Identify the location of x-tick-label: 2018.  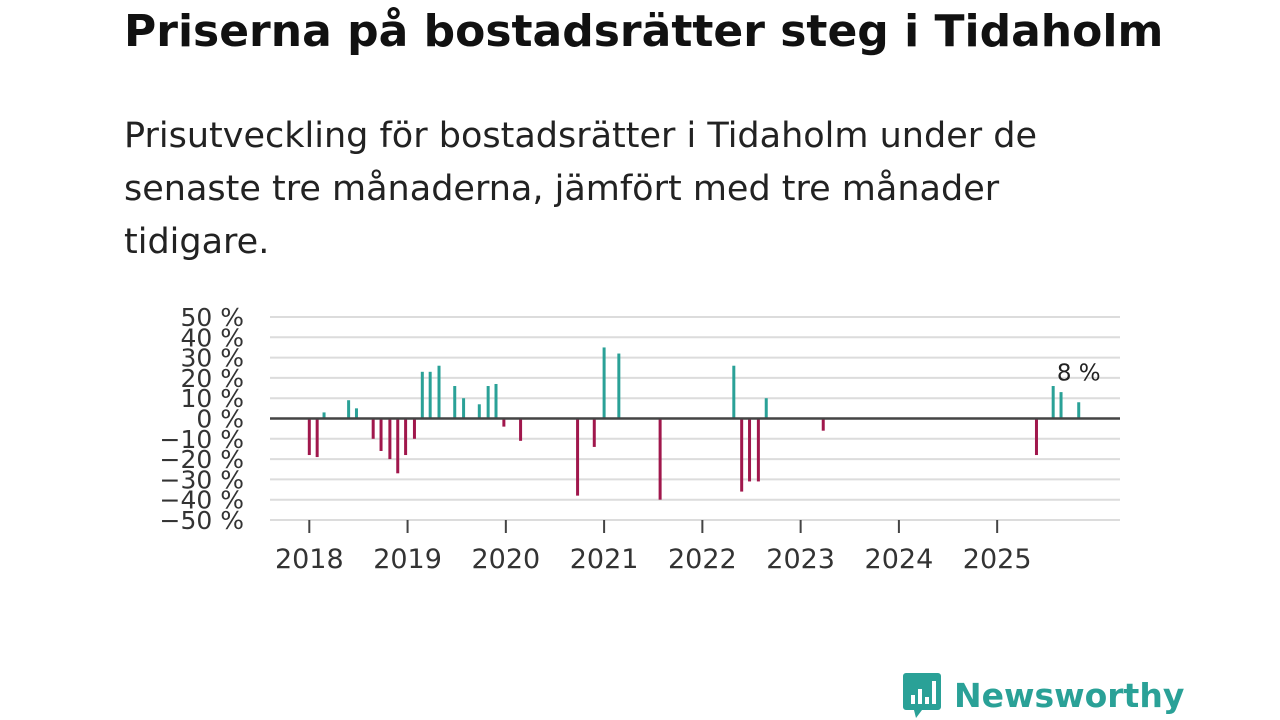
(309, 559).